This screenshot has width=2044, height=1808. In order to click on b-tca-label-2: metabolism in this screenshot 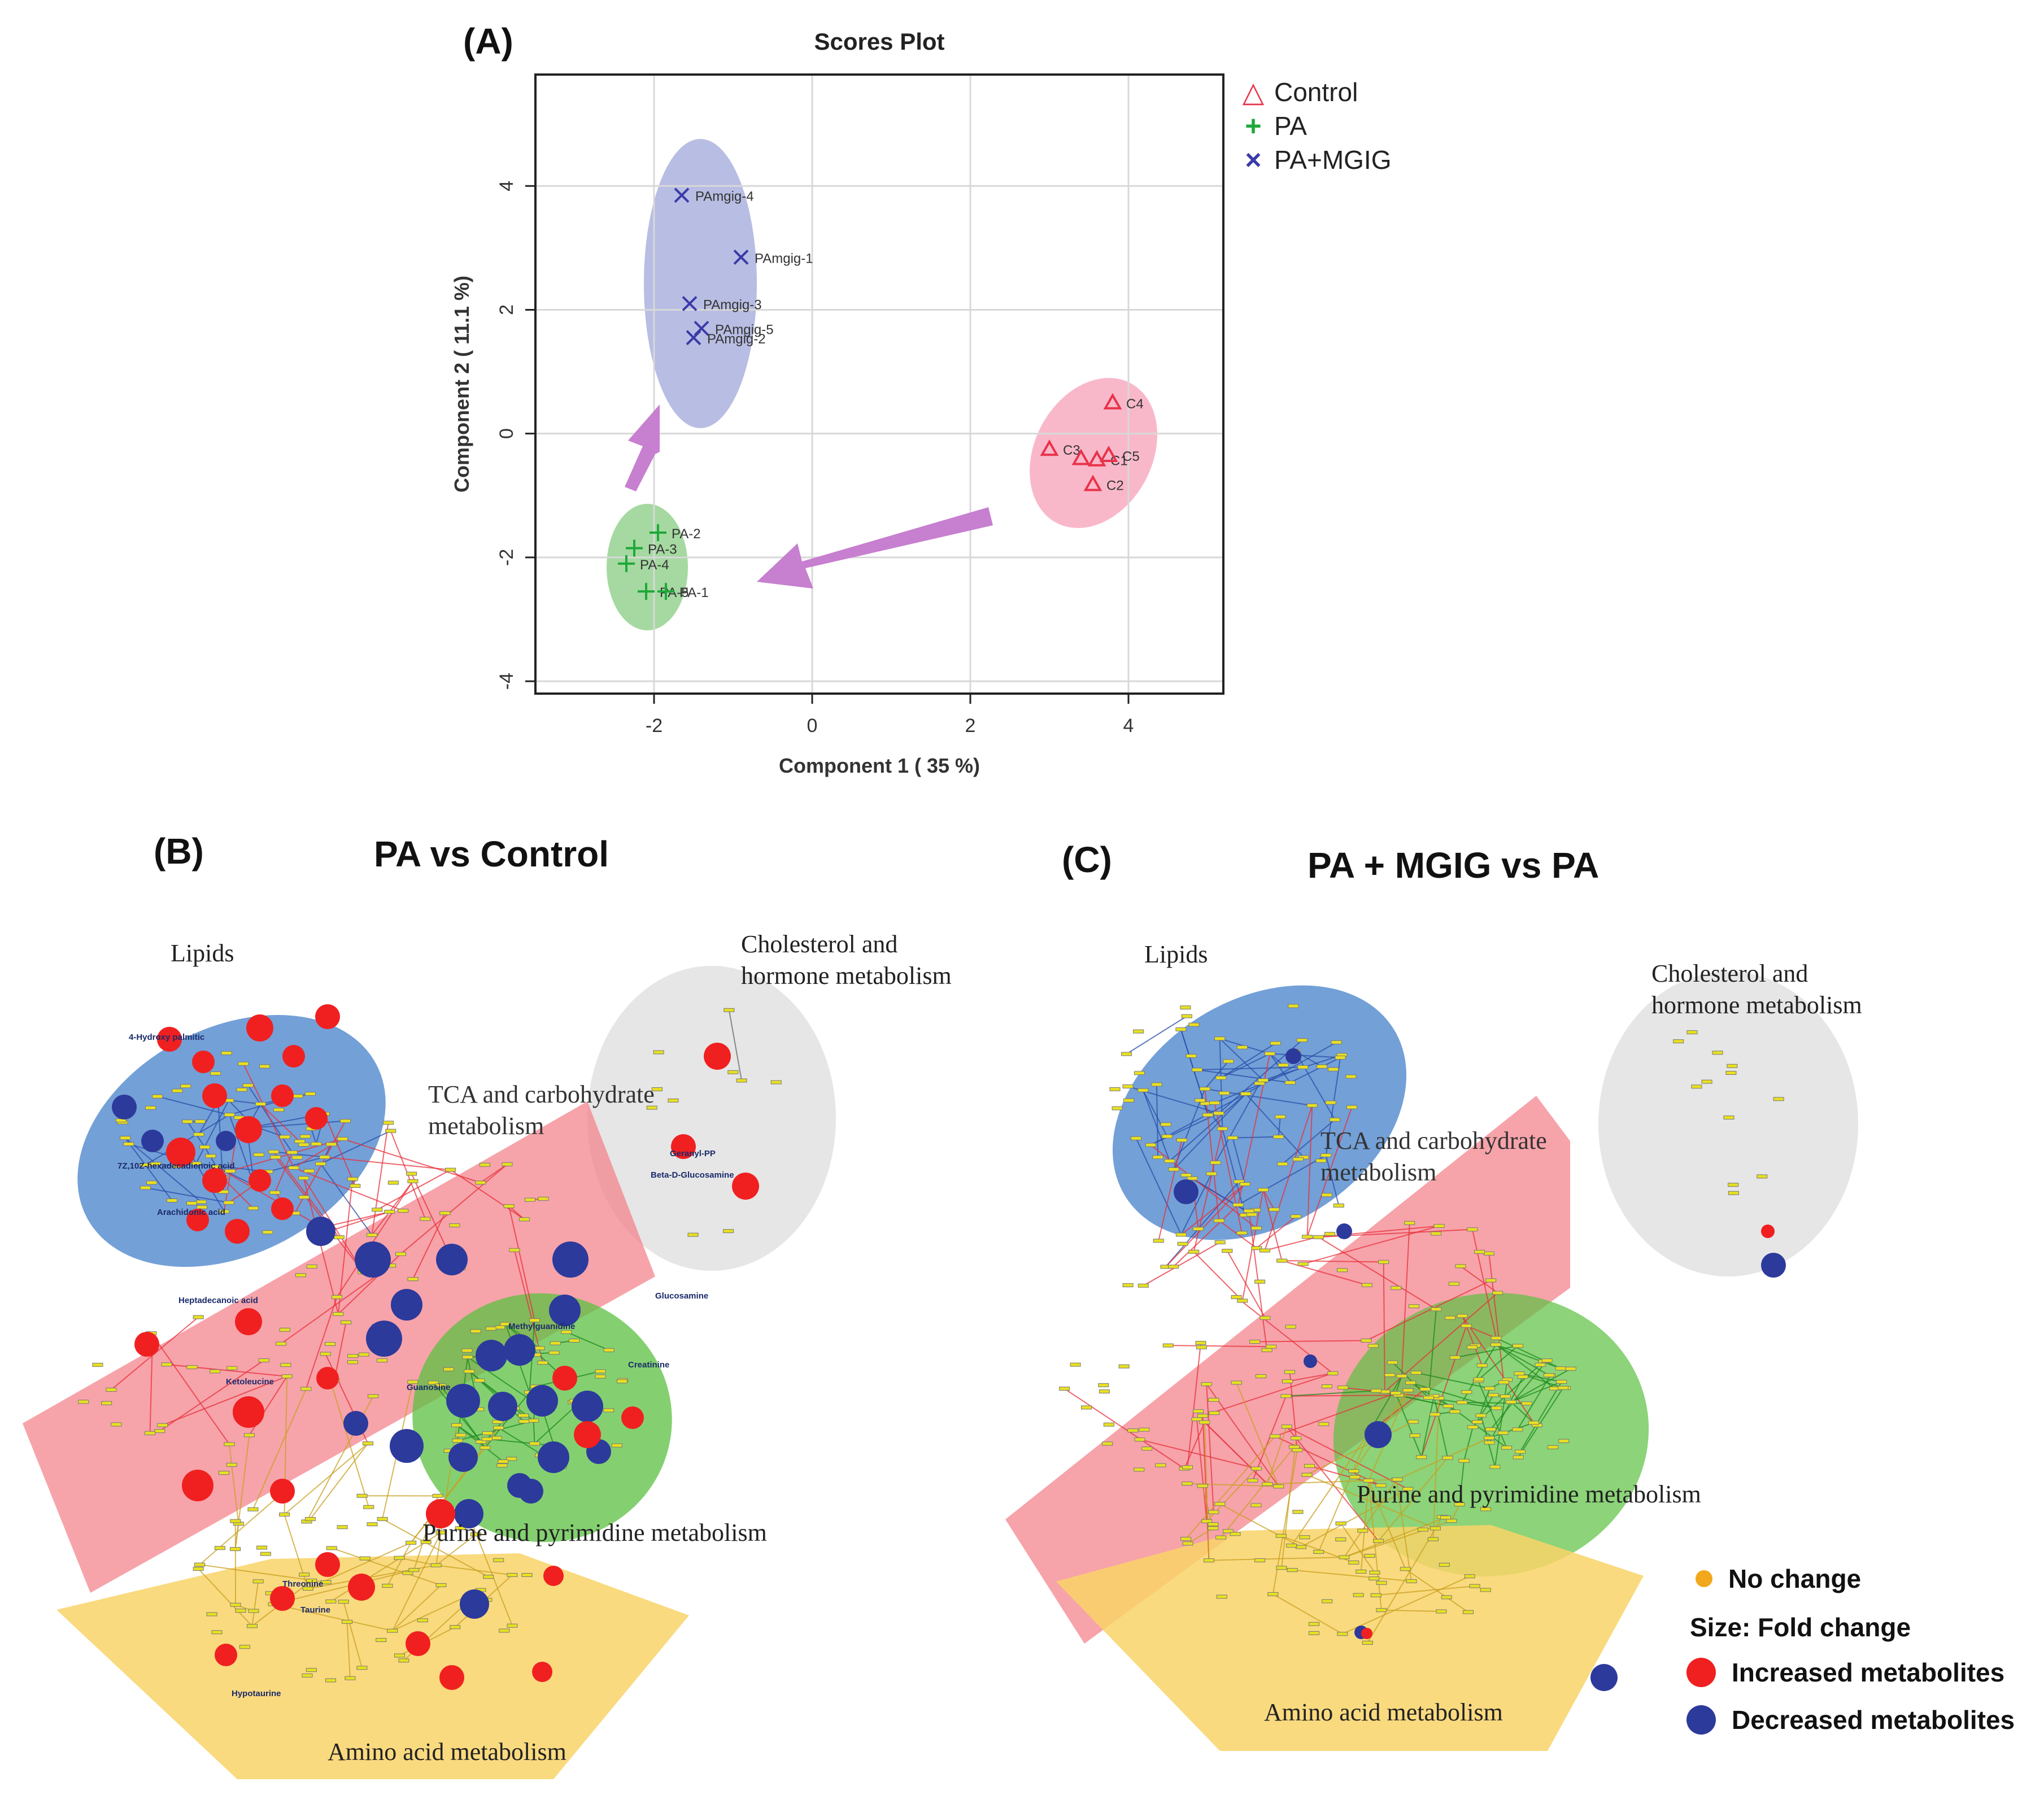, I will do `click(486, 1126)`.